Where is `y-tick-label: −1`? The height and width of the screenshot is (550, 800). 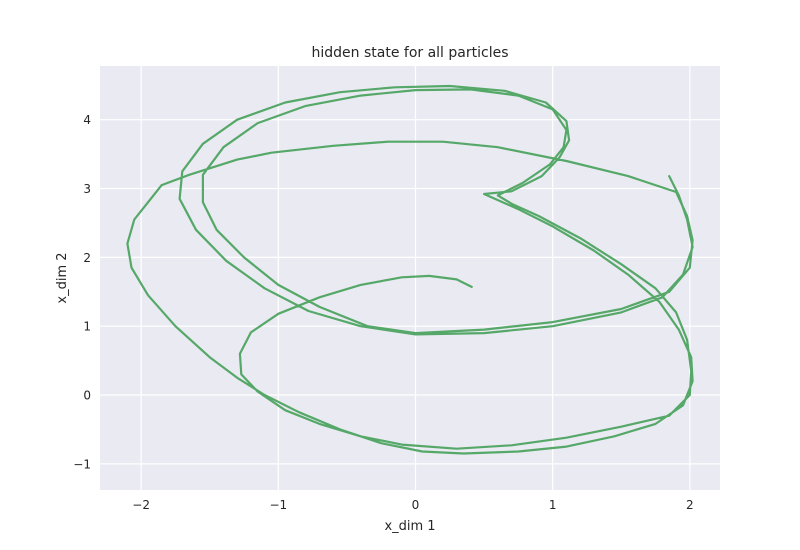 y-tick-label: −1 is located at coordinates (82, 464).